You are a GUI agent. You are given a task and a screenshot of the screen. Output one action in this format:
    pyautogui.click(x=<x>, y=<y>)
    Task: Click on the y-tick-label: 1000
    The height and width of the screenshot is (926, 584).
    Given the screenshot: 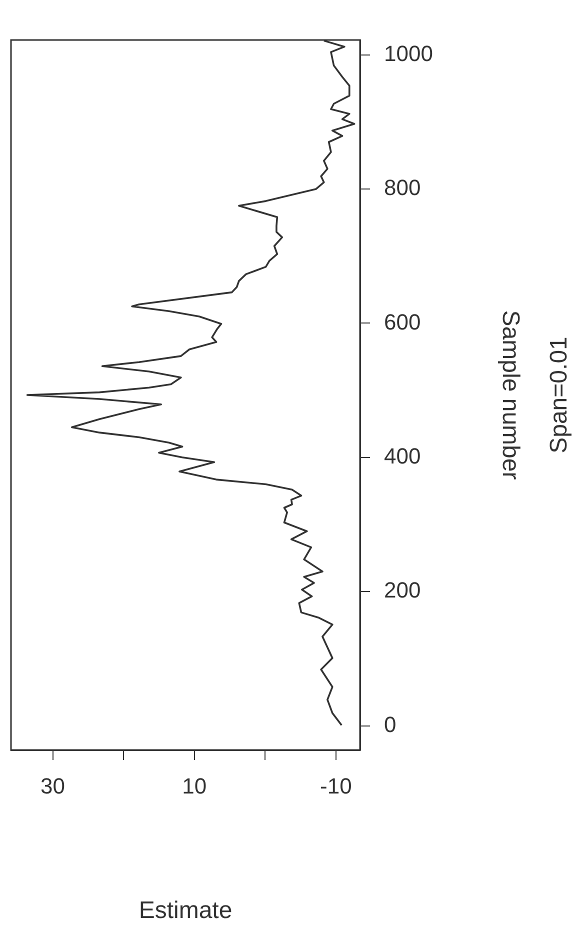 What is the action you would take?
    pyautogui.click(x=408, y=53)
    